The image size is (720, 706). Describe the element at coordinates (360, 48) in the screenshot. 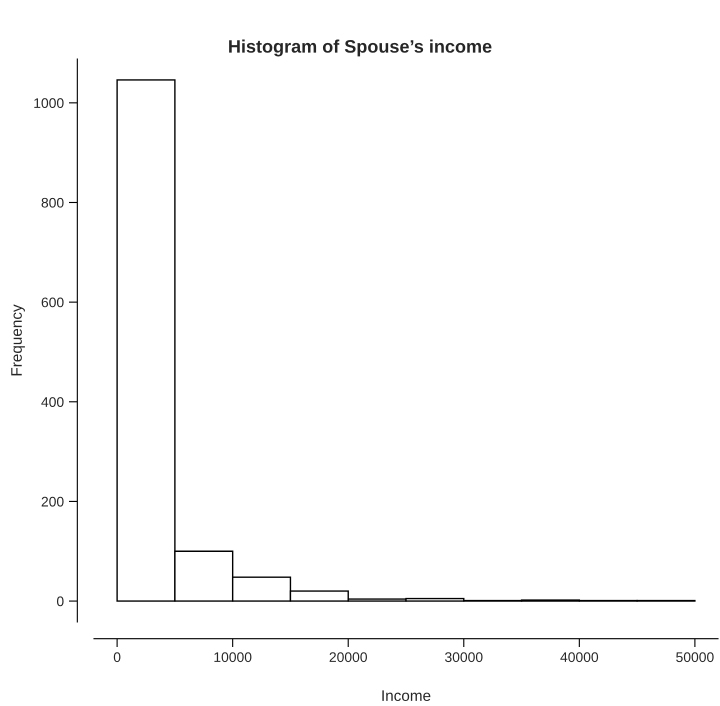

I see `chart-title: Histogram of Spouse’s income` at that location.